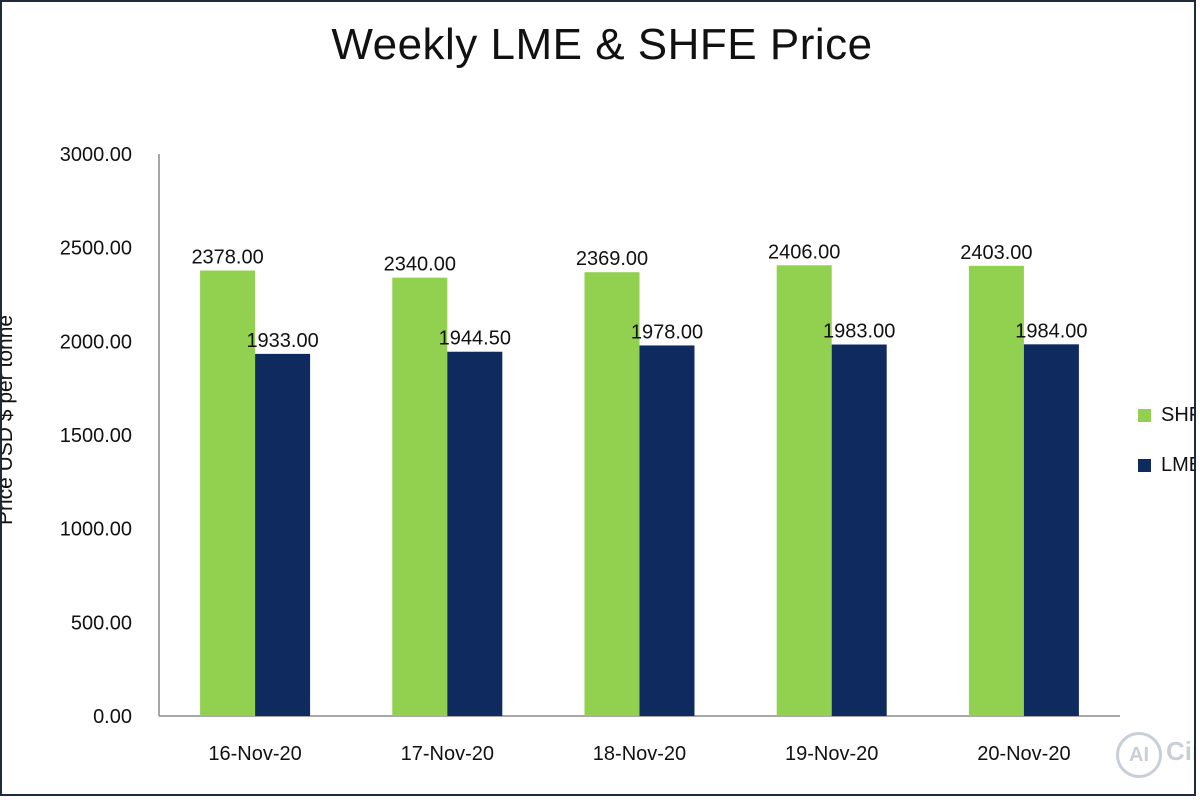 This screenshot has height=800, width=1200. What do you see at coordinates (254, 754) in the screenshot?
I see `x-tick-label: 16-Nov-20` at bounding box center [254, 754].